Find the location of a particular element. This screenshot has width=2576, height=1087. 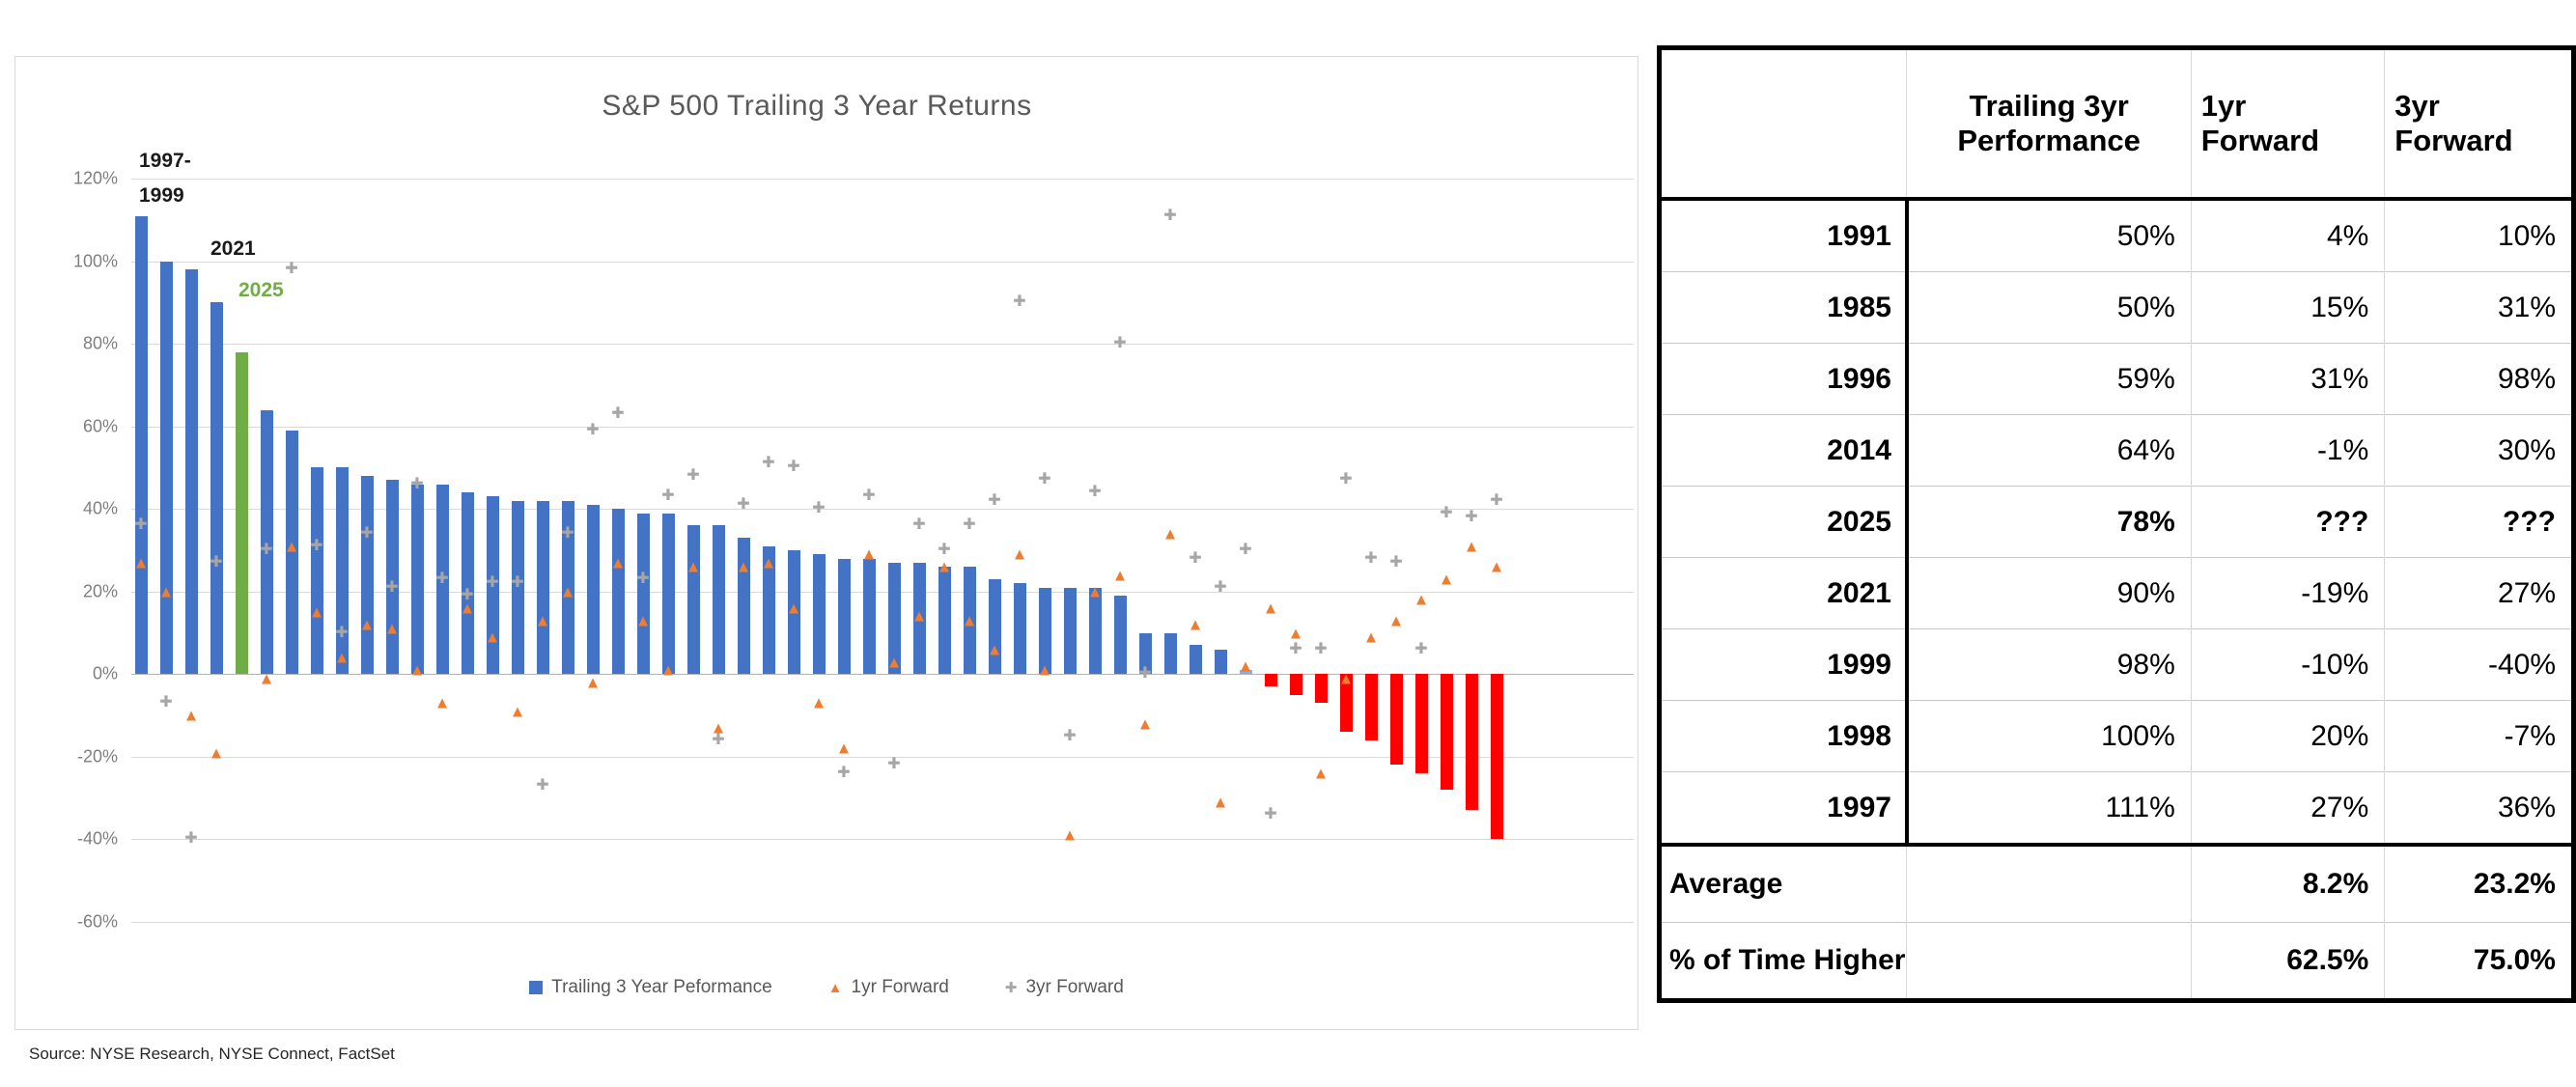

y-axis-tick-label: 60% is located at coordinates (100, 426).